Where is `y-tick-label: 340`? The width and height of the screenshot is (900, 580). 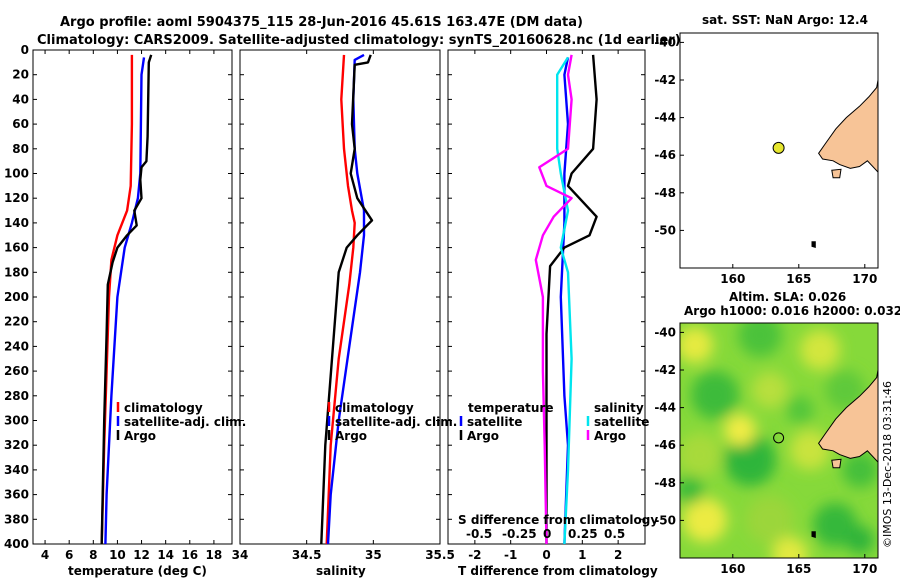
y-tick-label: 340 is located at coordinates (16, 470).